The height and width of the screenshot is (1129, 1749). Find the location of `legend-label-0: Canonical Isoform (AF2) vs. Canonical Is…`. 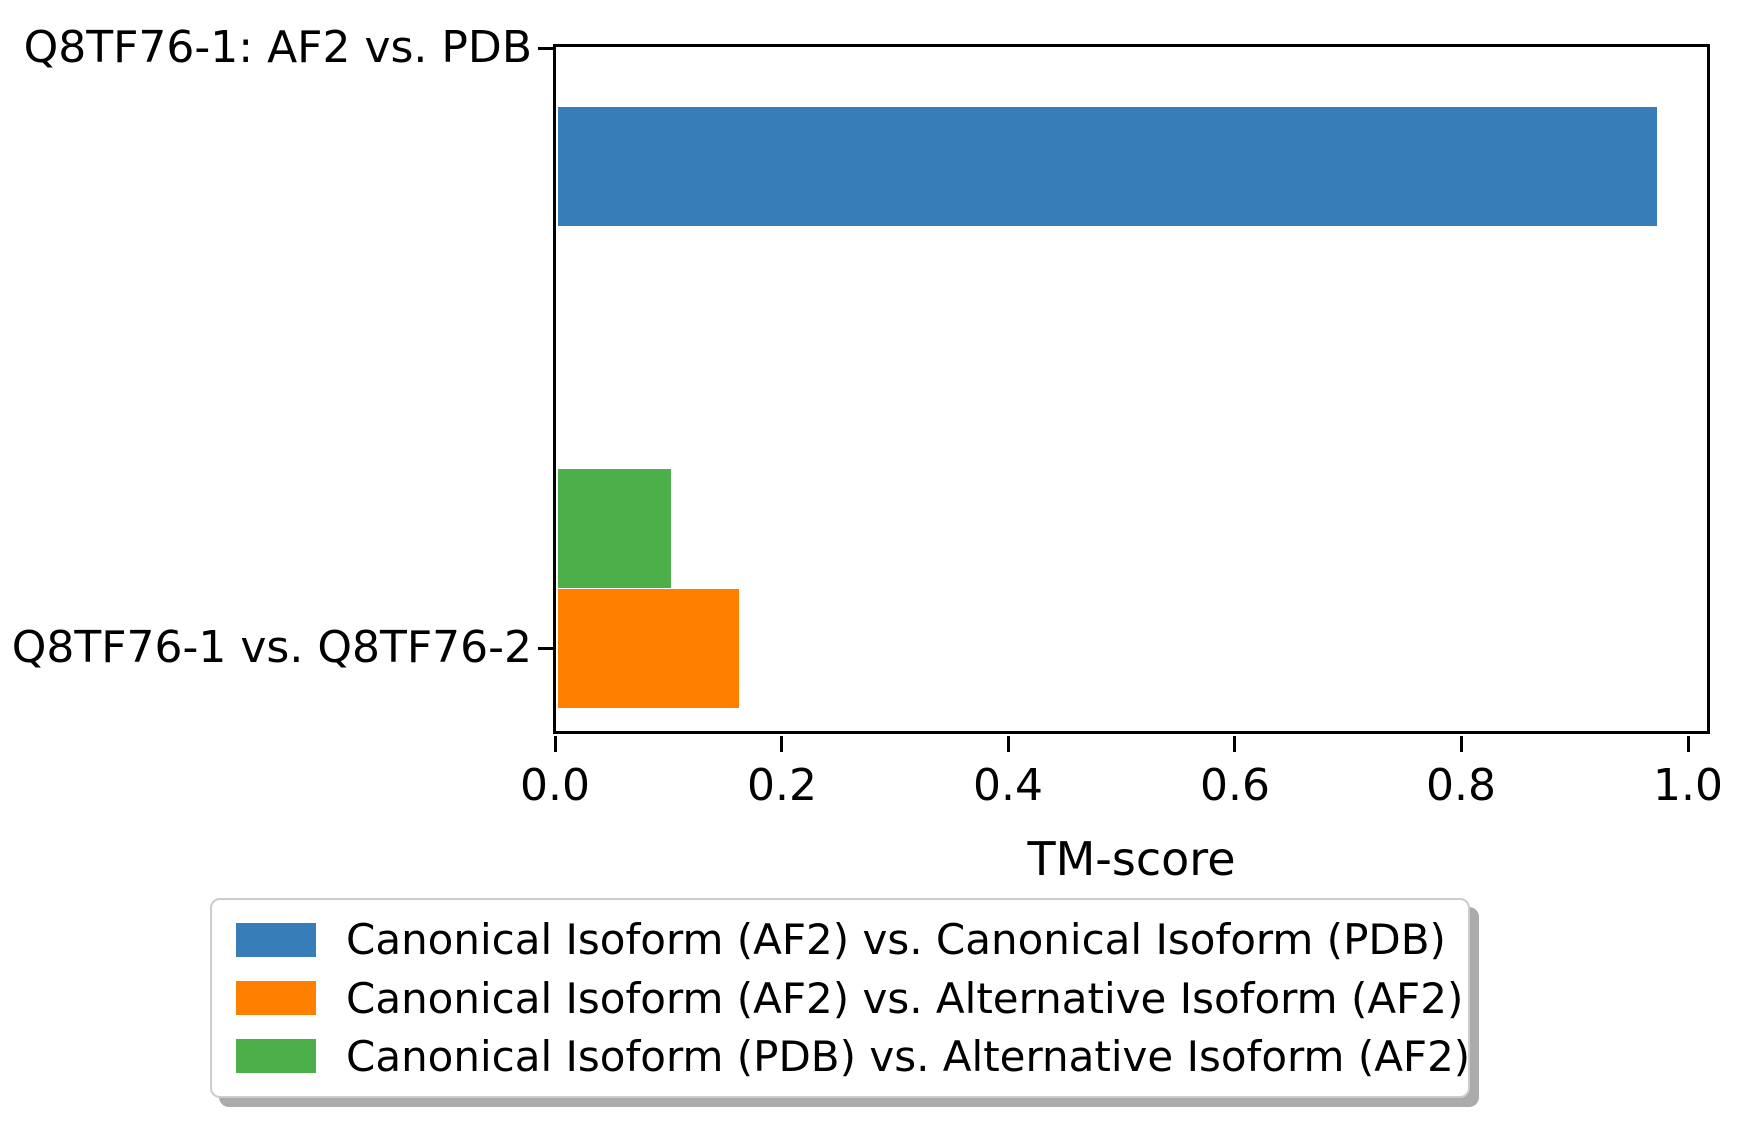

legend-label-0: Canonical Isoform (AF2) vs. Canonical Is… is located at coordinates (896, 940).